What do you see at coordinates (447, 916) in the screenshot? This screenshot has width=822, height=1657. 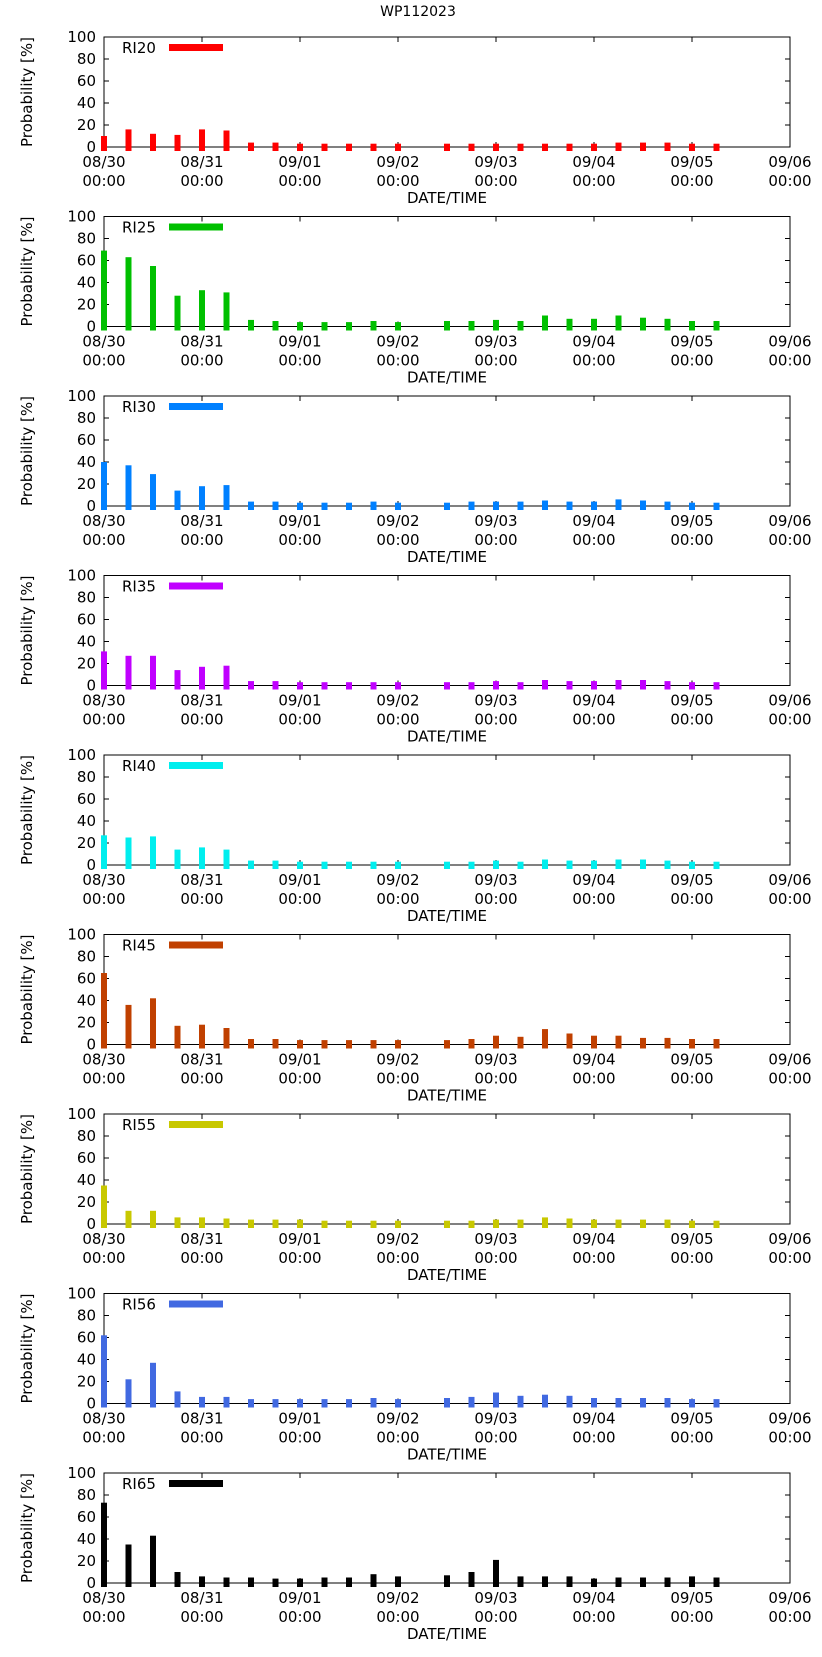 I see `x-axis-label: DATE/TIME` at bounding box center [447, 916].